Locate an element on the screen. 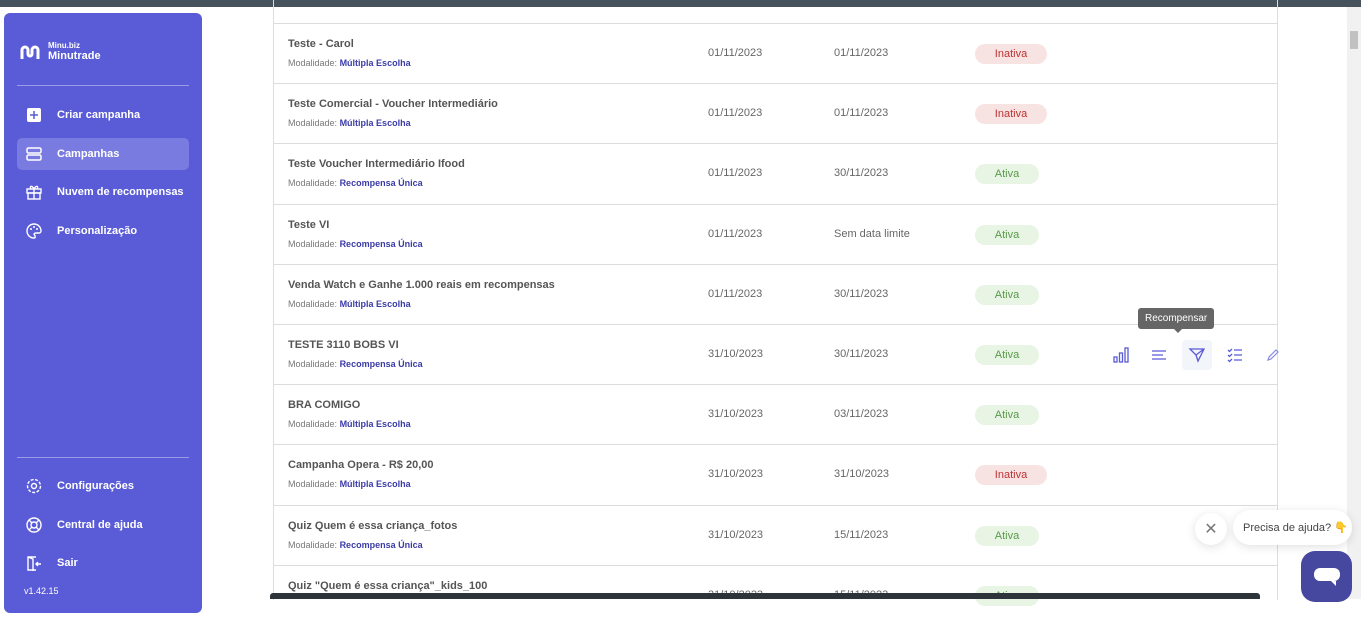 Image resolution: width=1361 pixels, height=625 pixels. end-date: Sem data limite is located at coordinates (872, 233).